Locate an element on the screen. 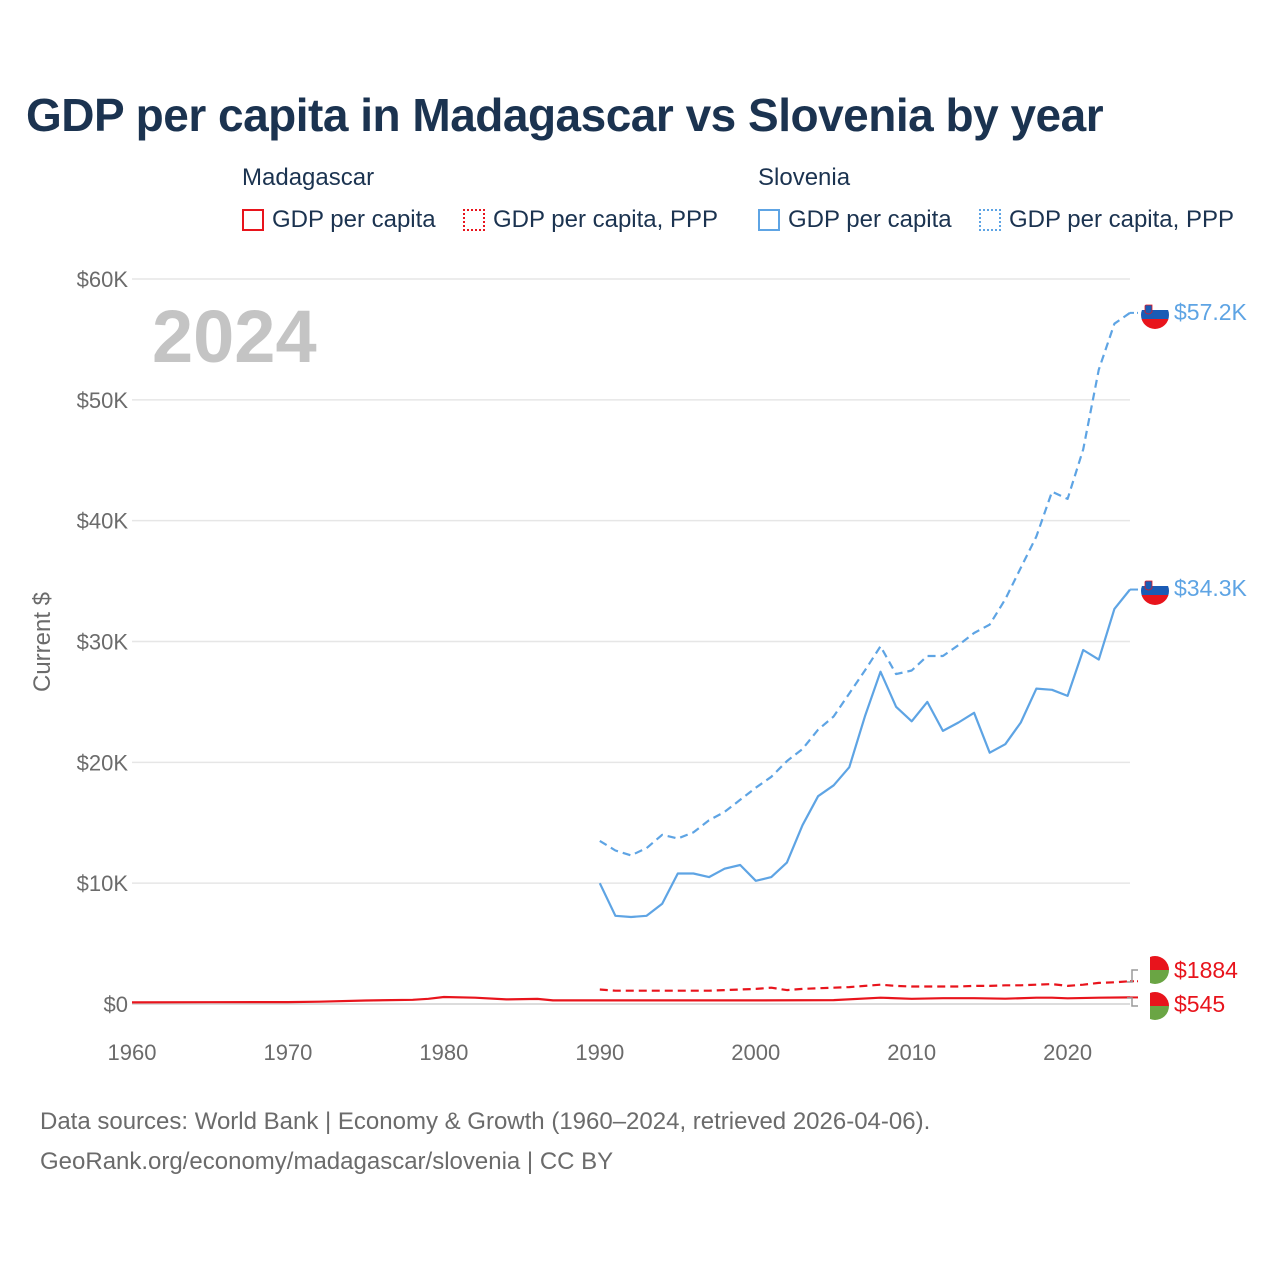 The width and height of the screenshot is (1280, 1280). series-line-madagascar-gdp-per-capita-ppp is located at coordinates (865, 986).